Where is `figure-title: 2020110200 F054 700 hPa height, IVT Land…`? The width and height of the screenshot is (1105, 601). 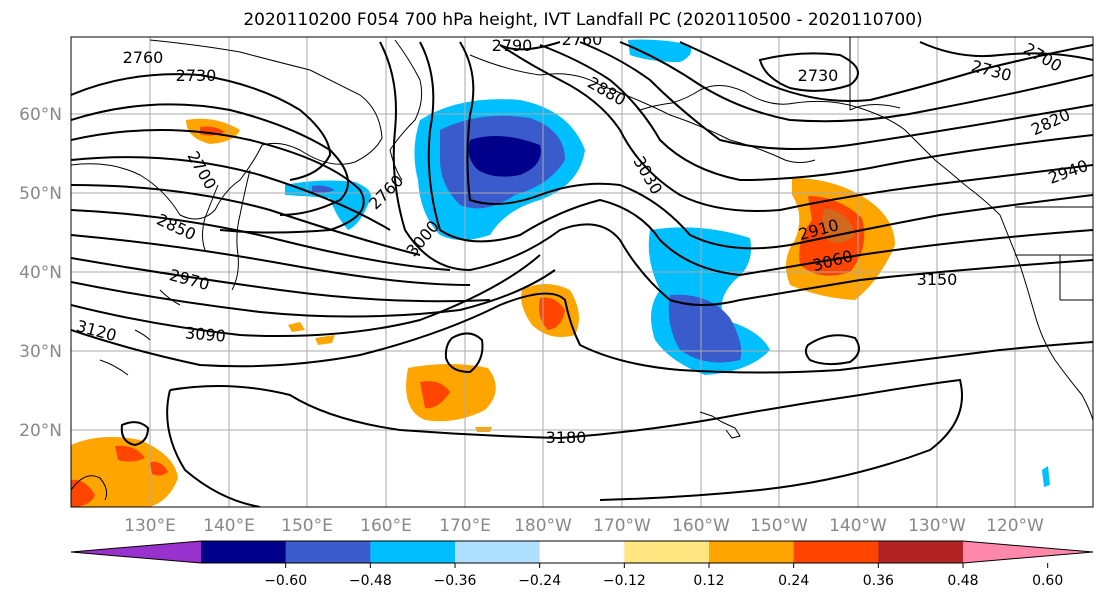 figure-title: 2020110200 F054 700 hPa height, IVT Land… is located at coordinates (582, 20).